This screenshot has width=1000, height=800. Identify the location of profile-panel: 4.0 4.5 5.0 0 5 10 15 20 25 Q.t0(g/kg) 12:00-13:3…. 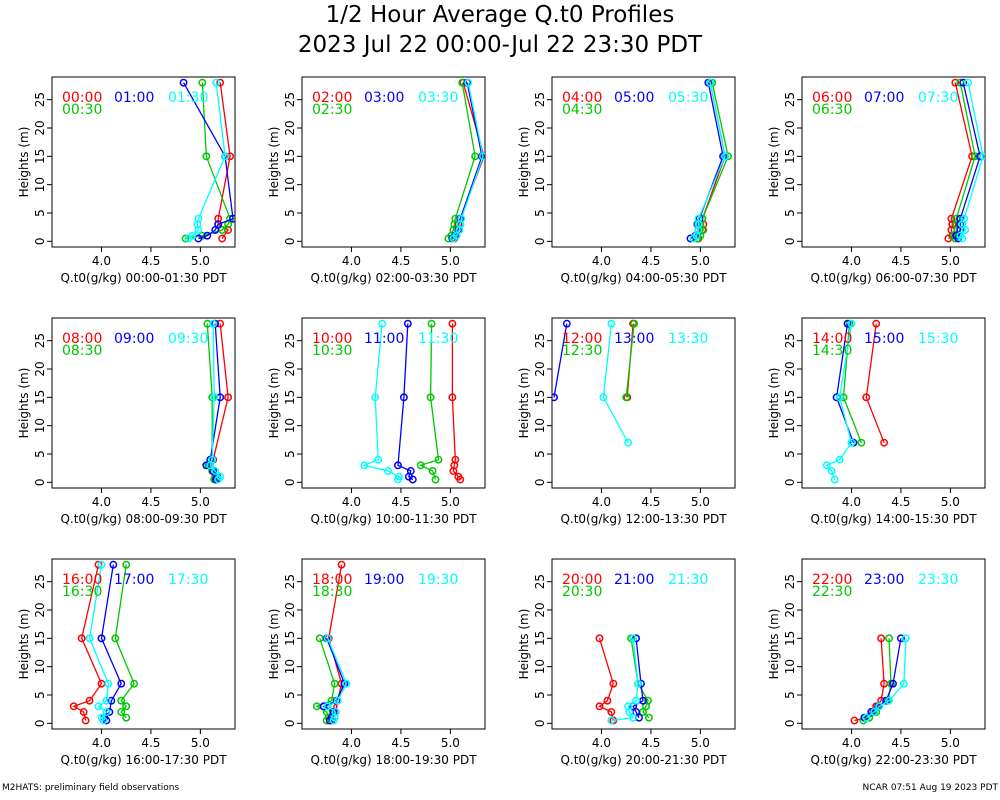
(626, 421).